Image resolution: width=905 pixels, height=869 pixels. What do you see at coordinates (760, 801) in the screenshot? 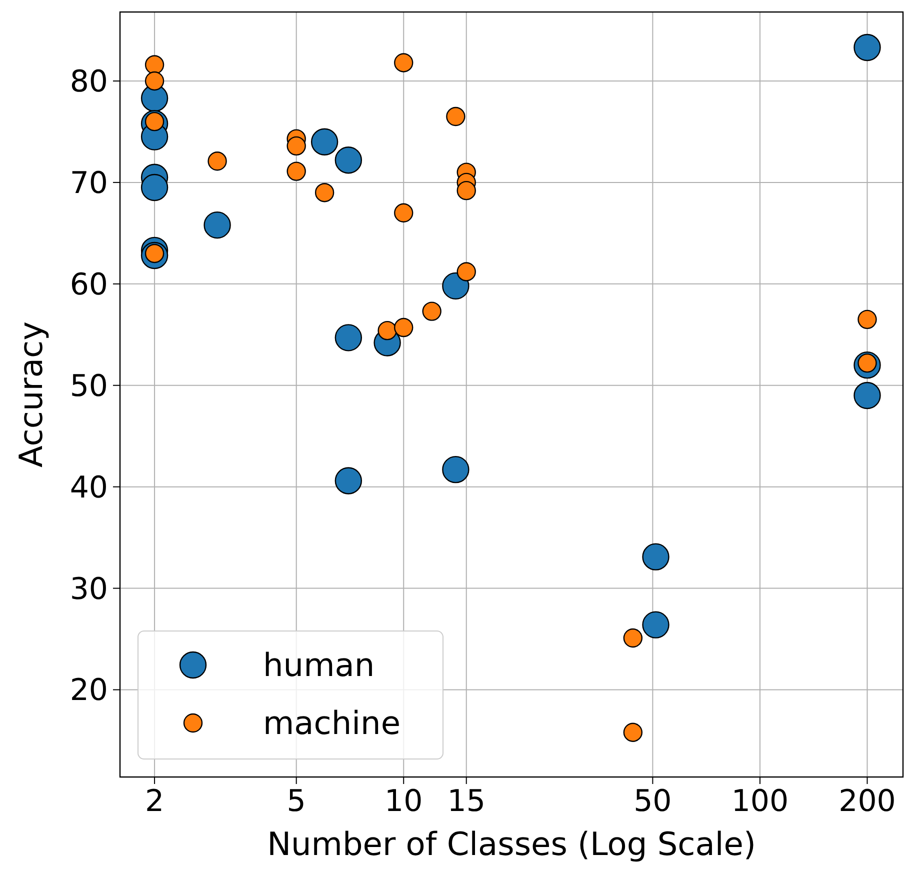
I see `x-tick-label: 100` at bounding box center [760, 801].